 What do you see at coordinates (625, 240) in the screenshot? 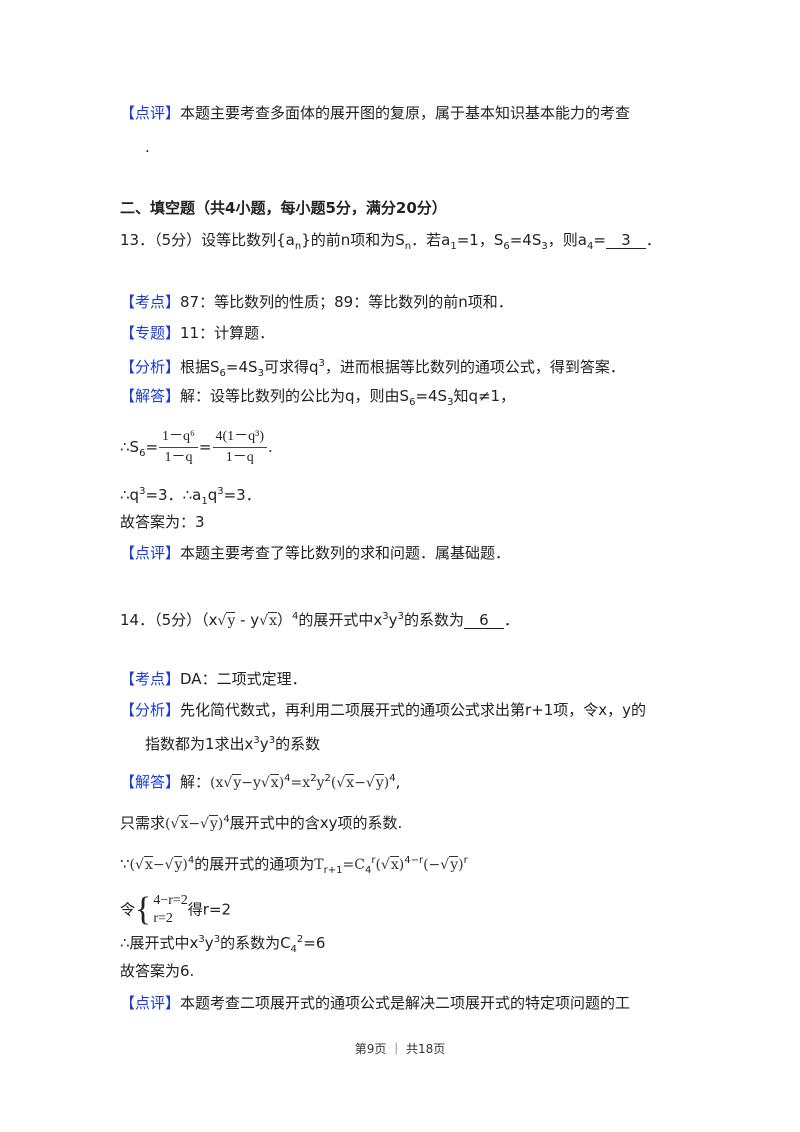
I see `answer-blank: 3` at bounding box center [625, 240].